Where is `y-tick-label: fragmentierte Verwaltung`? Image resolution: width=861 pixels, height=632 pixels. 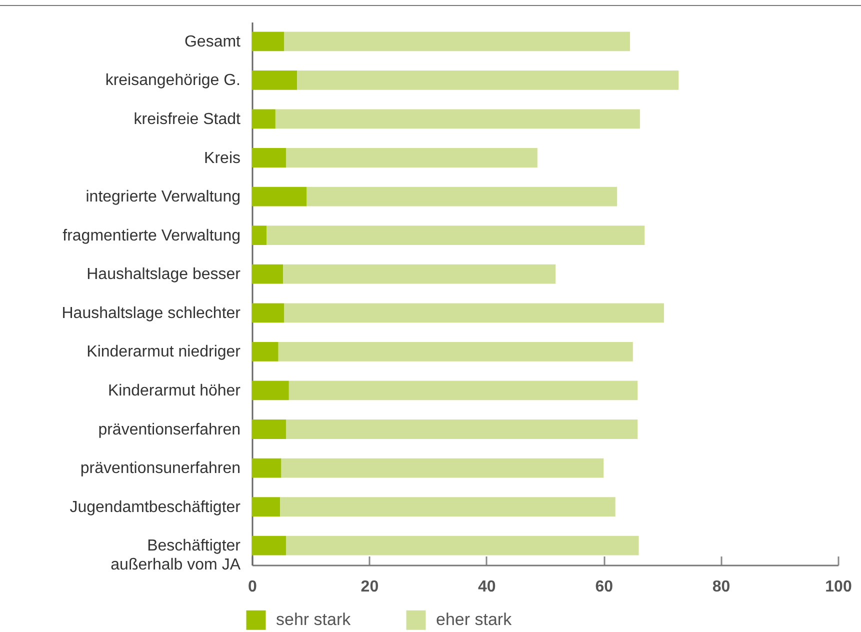
y-tick-label: fragmentierte Verwaltung is located at coordinates (151, 235).